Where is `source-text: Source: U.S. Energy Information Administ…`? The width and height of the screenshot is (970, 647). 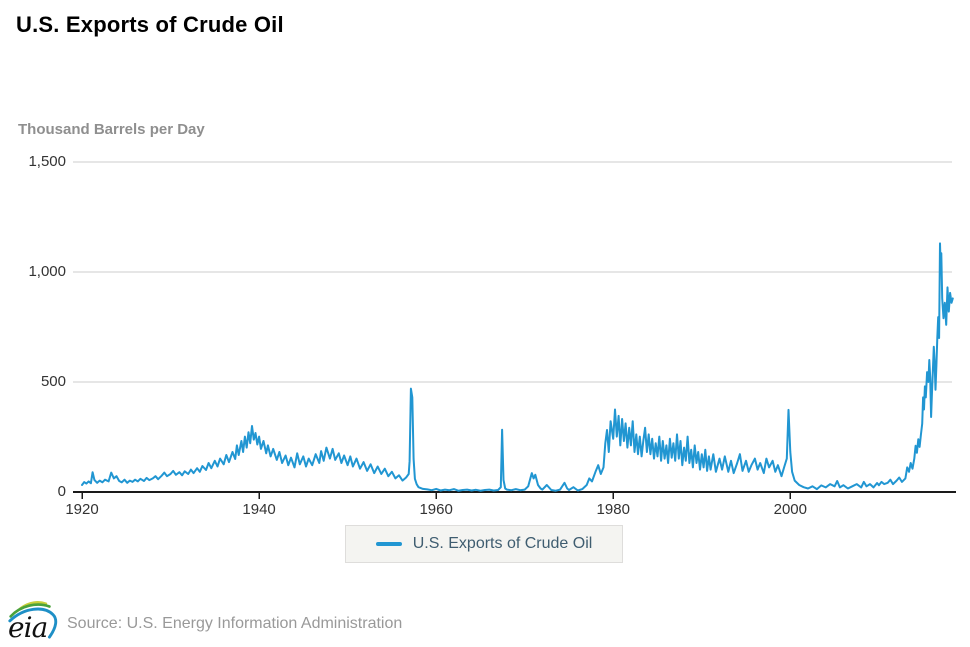 source-text: Source: U.S. Energy Information Administ… is located at coordinates (235, 623).